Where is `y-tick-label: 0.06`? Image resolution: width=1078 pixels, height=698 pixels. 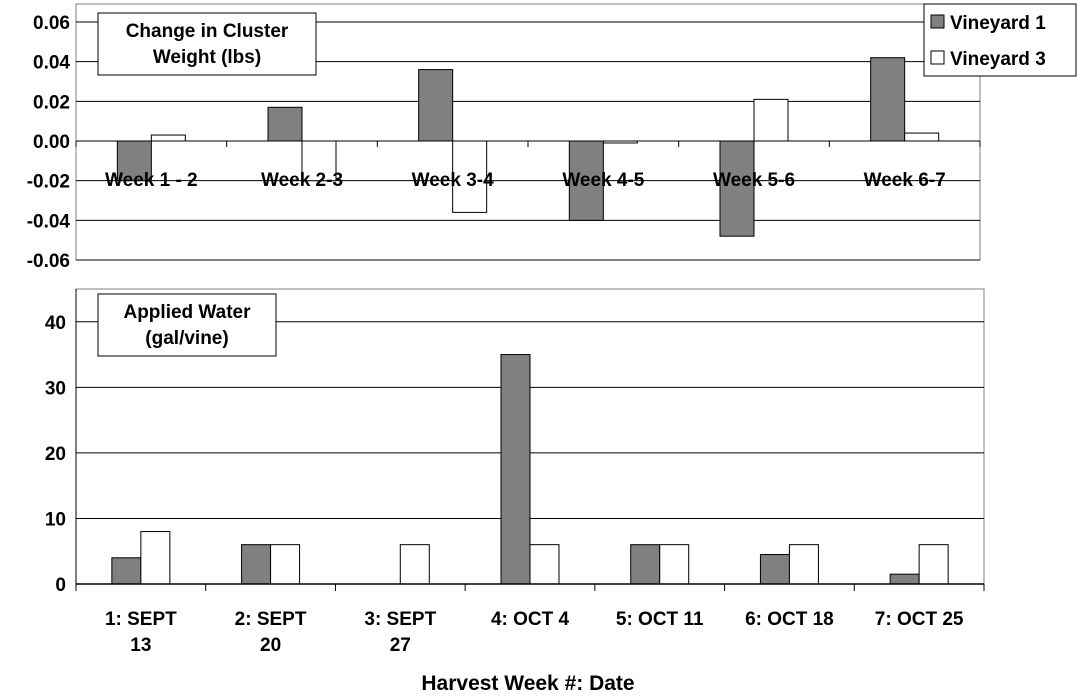
y-tick-label: 0.06 is located at coordinates (51, 23).